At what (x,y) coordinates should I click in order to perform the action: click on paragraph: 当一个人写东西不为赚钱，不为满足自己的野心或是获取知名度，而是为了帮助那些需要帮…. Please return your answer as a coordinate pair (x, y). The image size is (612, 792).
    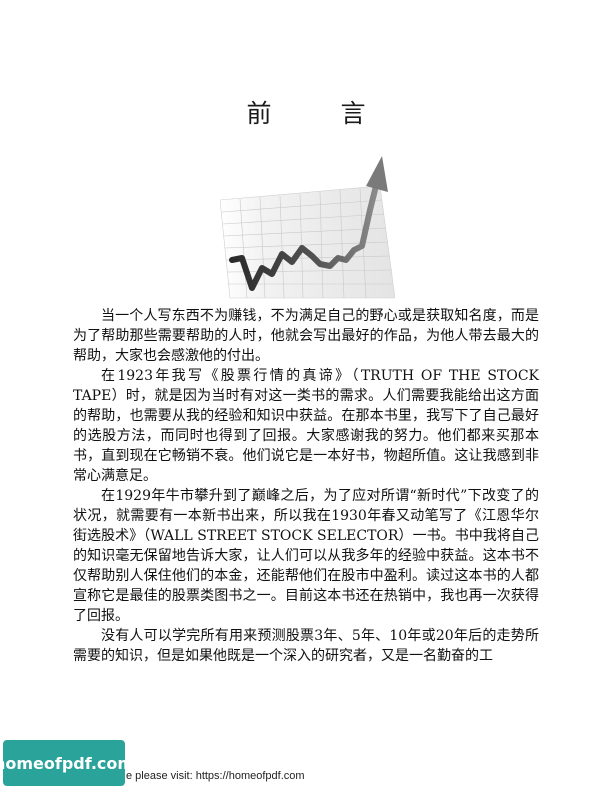
    Looking at the image, I should click on (306, 336).